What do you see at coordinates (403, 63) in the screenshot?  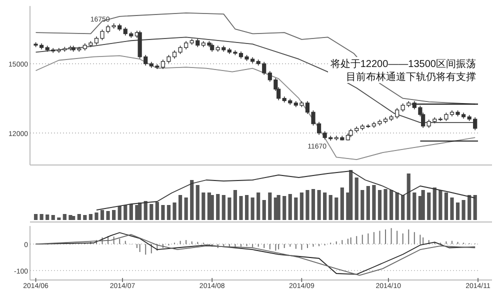 I see `note: 将处于12200——13500区间振荡` at bounding box center [403, 63].